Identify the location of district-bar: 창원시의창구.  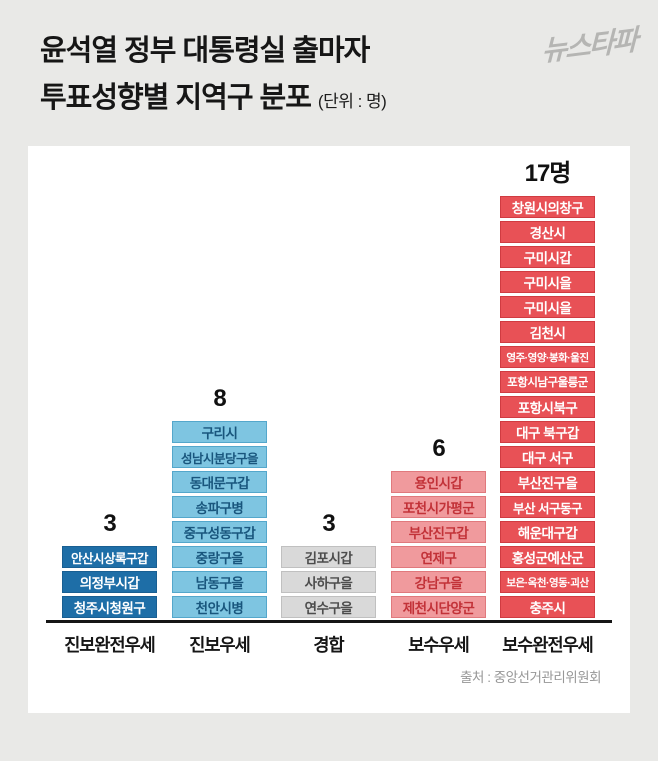
(547, 207).